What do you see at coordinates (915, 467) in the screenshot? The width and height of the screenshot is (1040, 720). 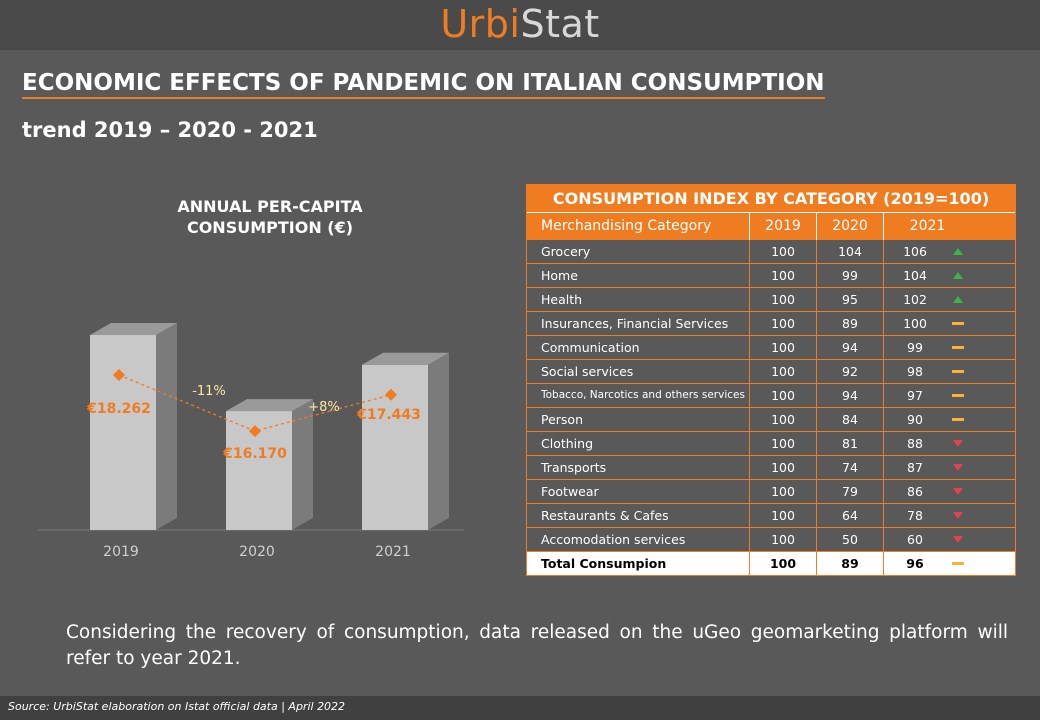 I see `row-2021-value: 87` at bounding box center [915, 467].